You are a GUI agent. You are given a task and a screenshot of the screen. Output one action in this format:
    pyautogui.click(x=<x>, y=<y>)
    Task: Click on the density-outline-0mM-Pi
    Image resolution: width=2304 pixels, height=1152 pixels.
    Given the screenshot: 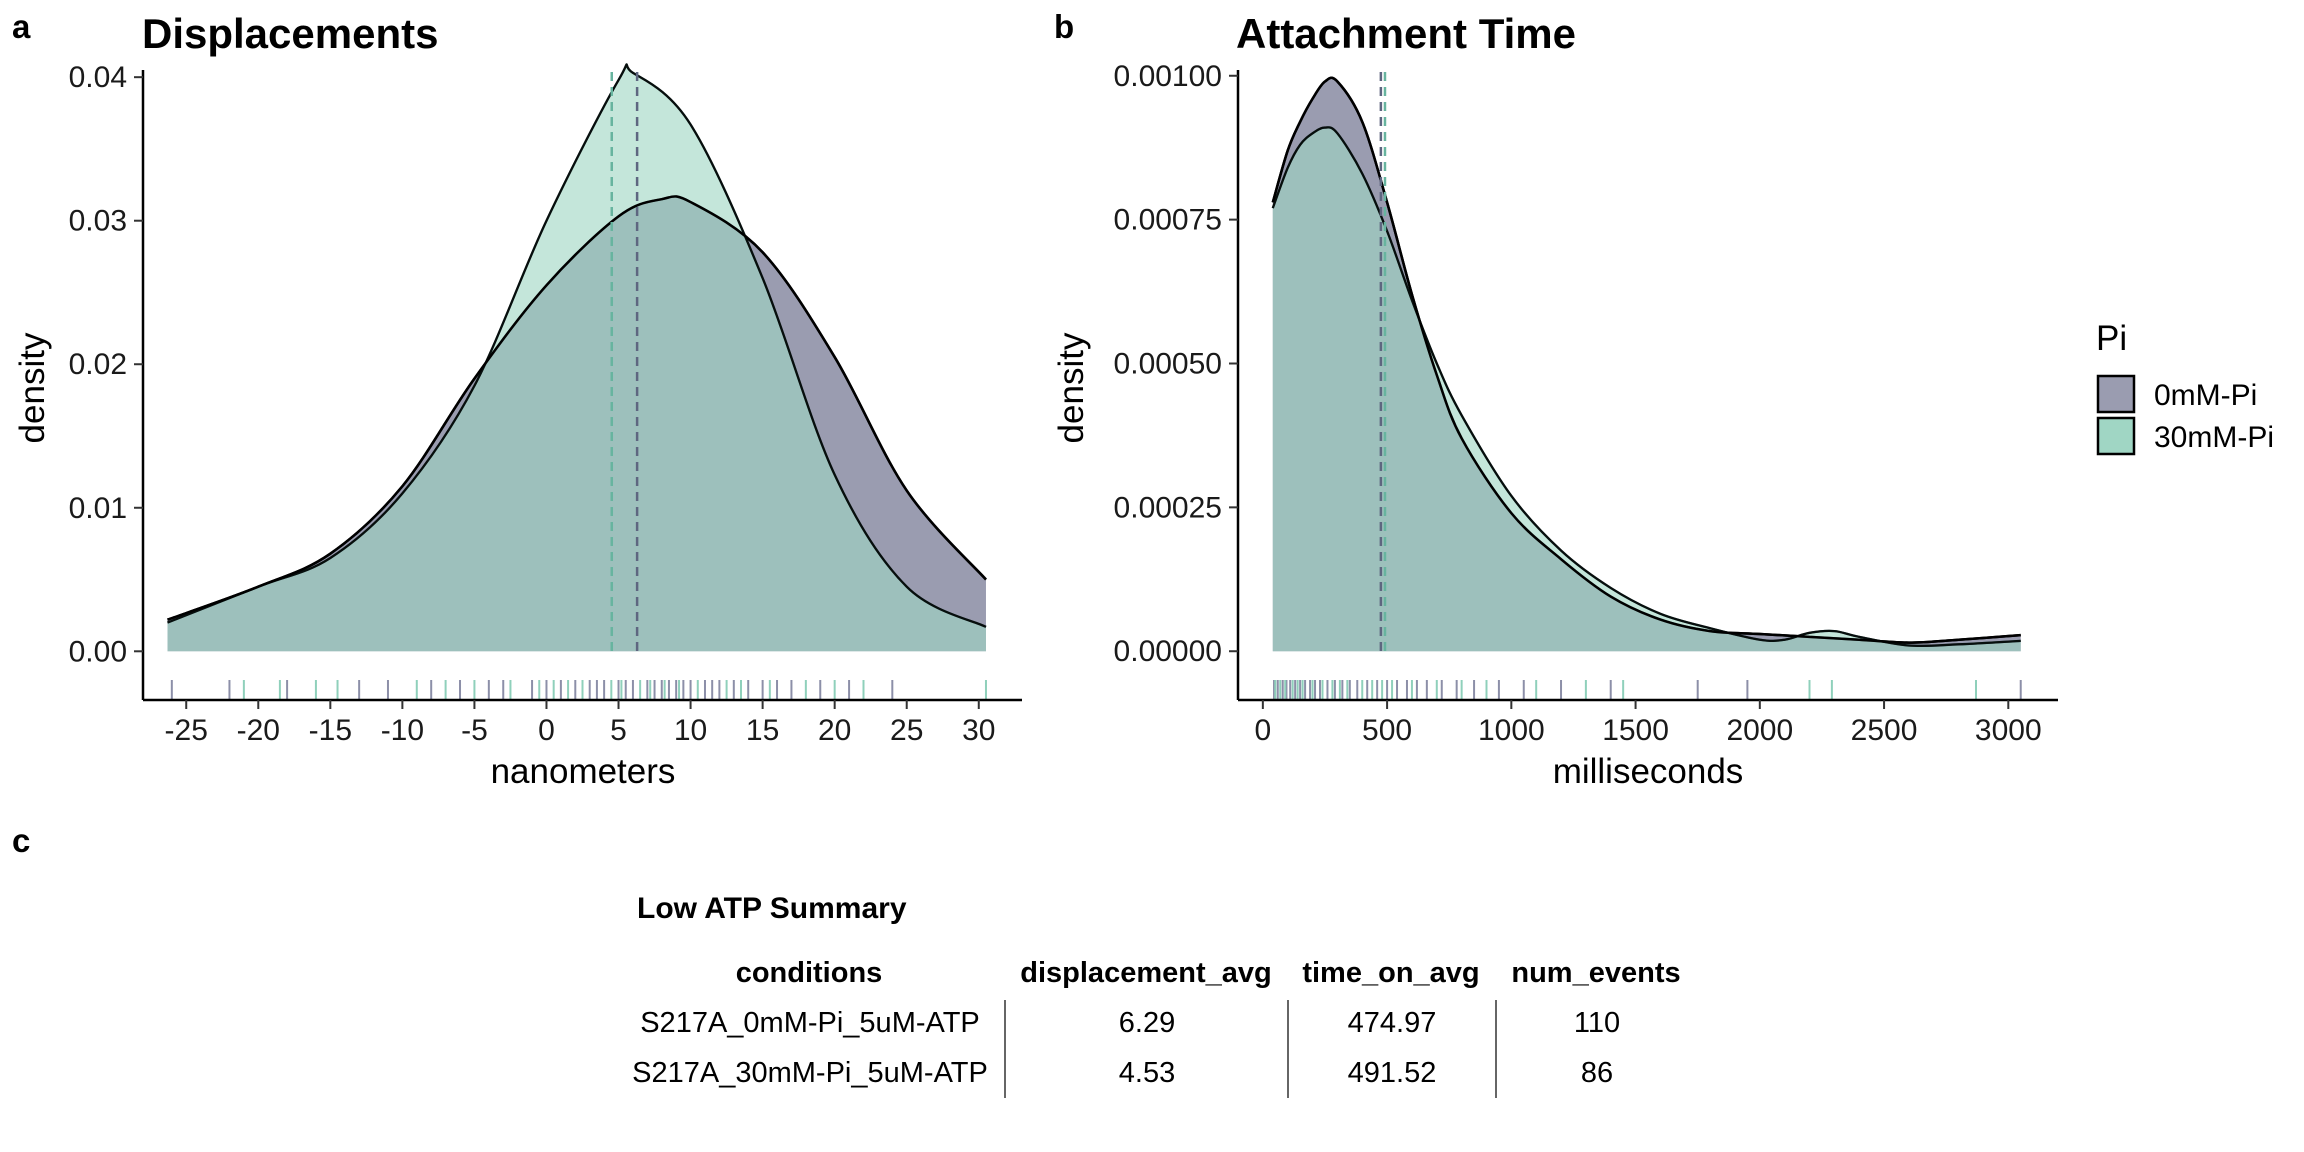 What is the action you would take?
    pyautogui.click(x=577, y=408)
    